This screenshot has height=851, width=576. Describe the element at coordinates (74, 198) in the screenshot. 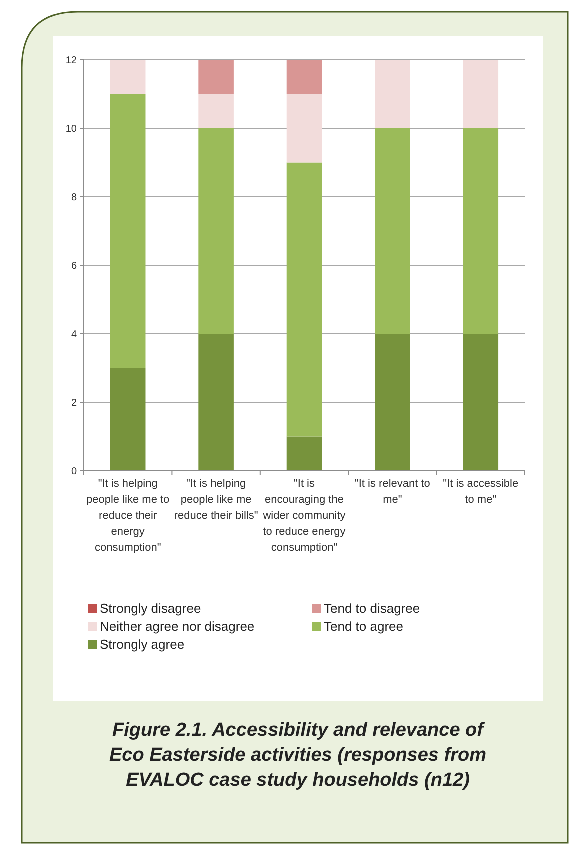

I see `y-tick-label: 8` at that location.